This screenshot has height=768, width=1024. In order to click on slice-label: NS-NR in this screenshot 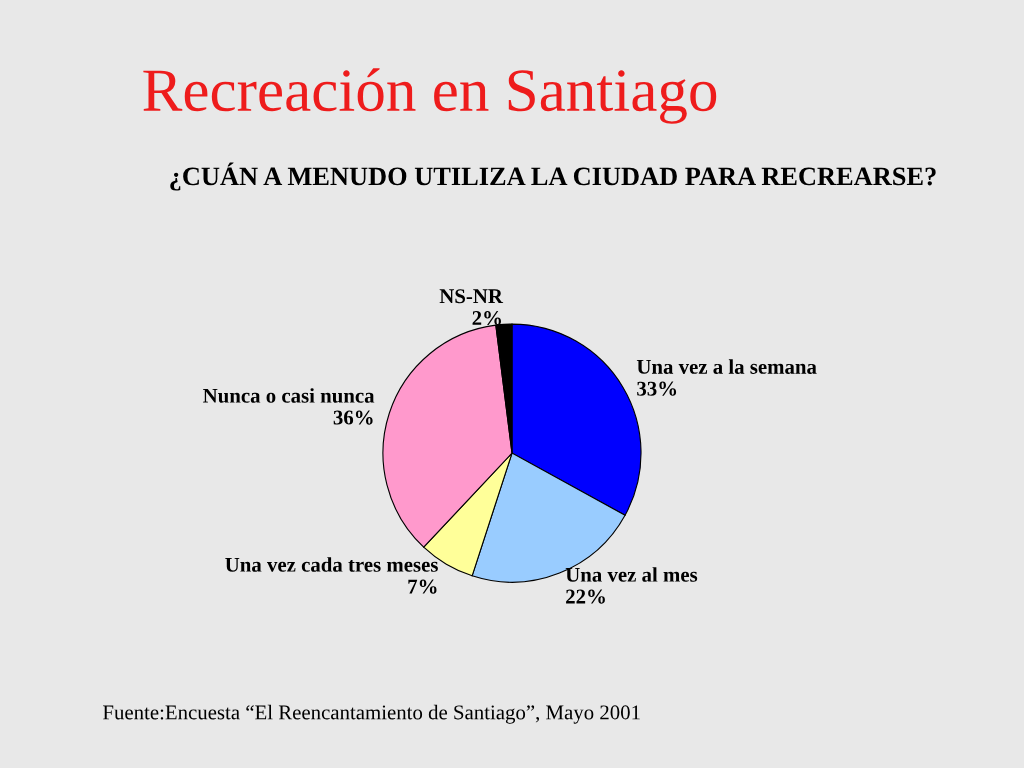, I will do `click(471, 296)`.